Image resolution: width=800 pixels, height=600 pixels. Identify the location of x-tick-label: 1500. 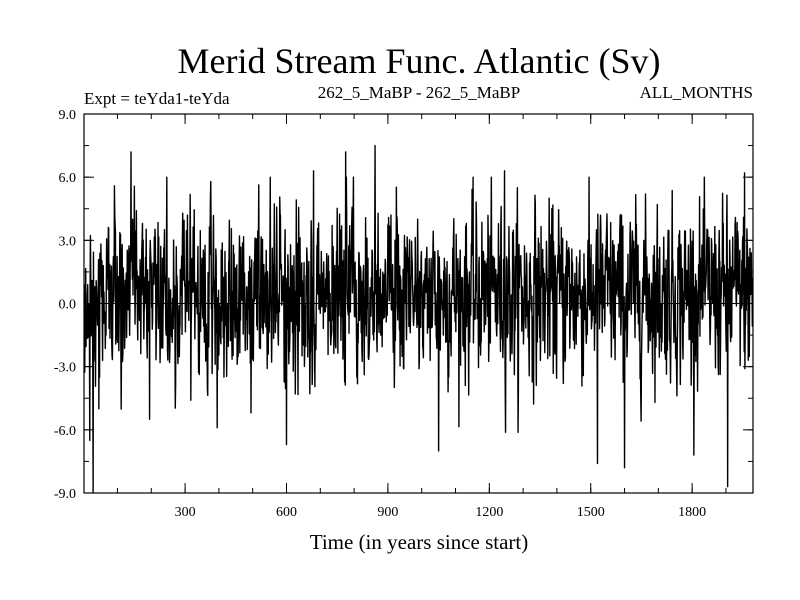
(591, 512).